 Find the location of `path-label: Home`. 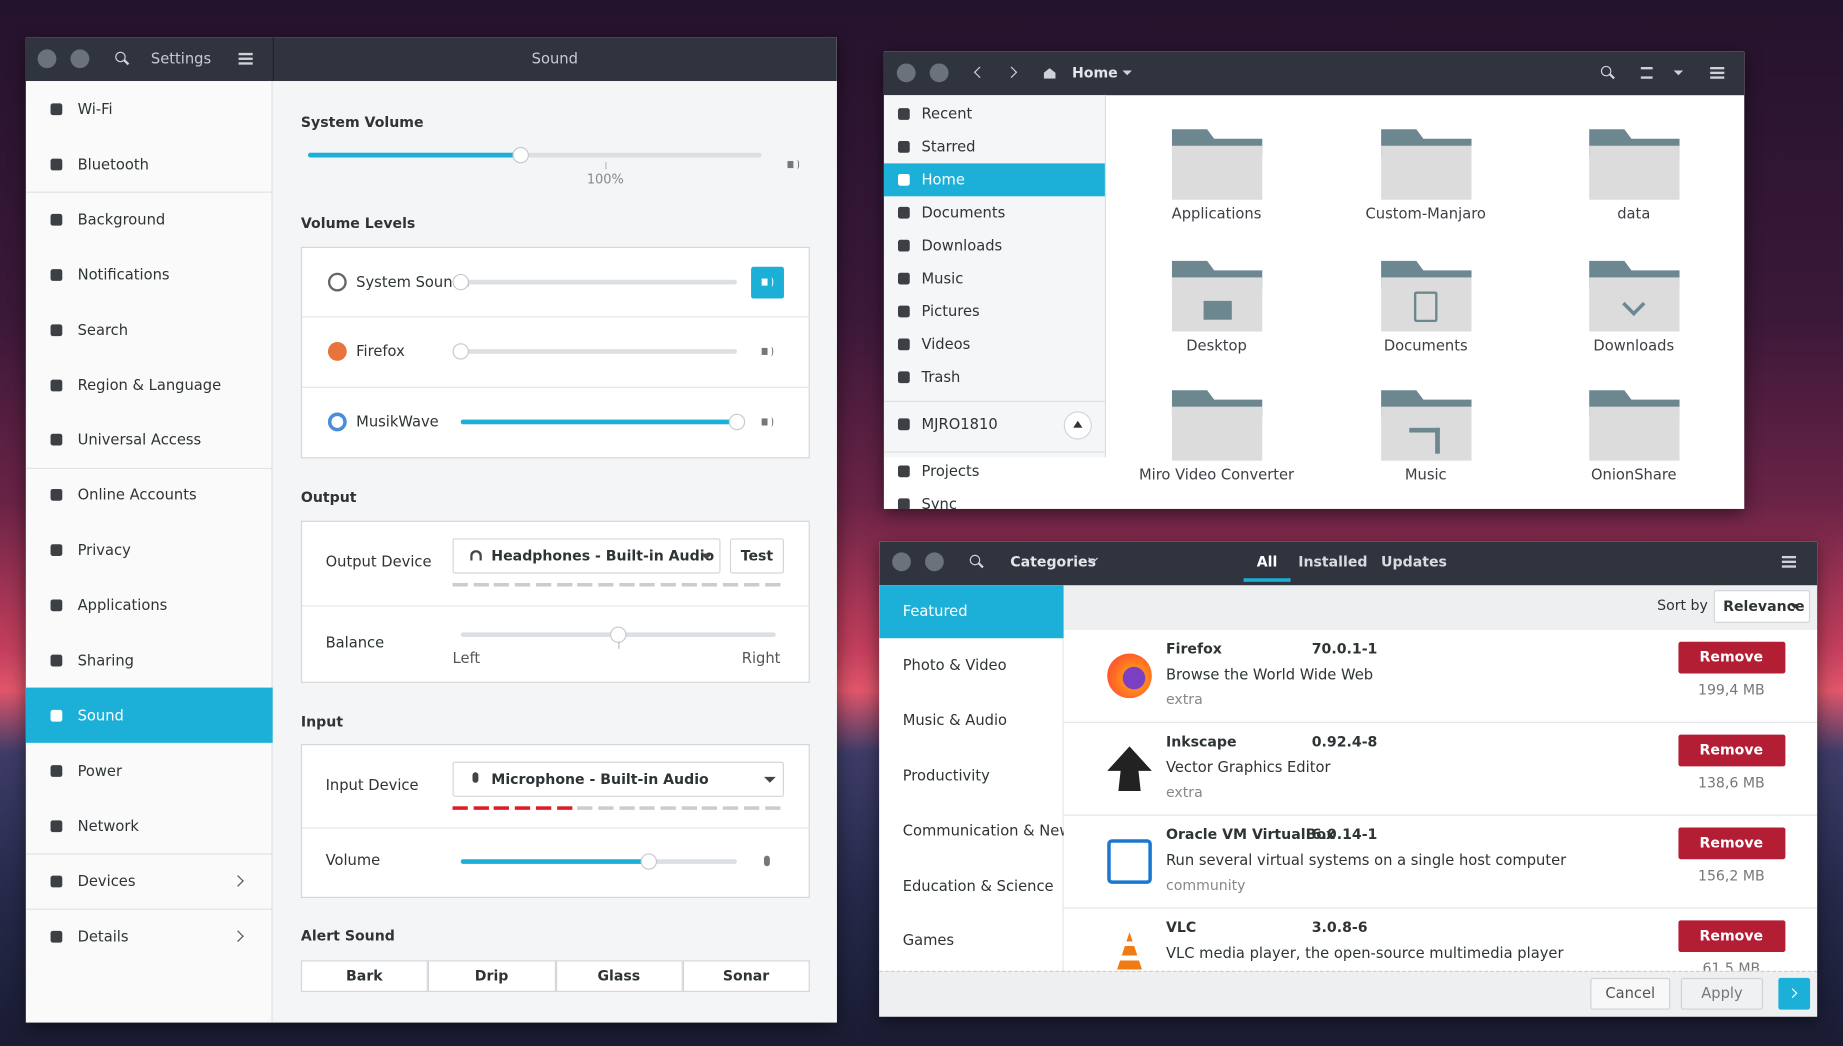

path-label: Home is located at coordinates (1094, 73).